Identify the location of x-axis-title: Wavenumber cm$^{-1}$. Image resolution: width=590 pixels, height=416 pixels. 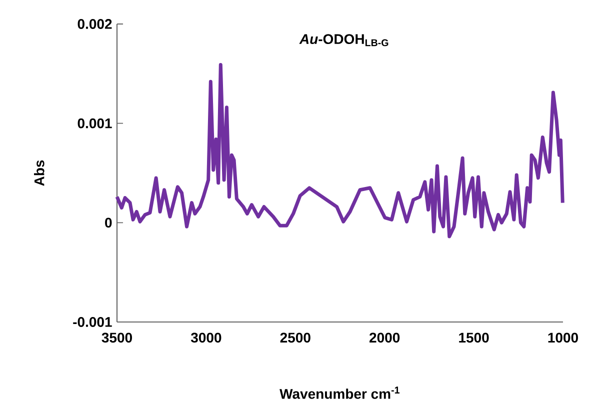
(340, 392).